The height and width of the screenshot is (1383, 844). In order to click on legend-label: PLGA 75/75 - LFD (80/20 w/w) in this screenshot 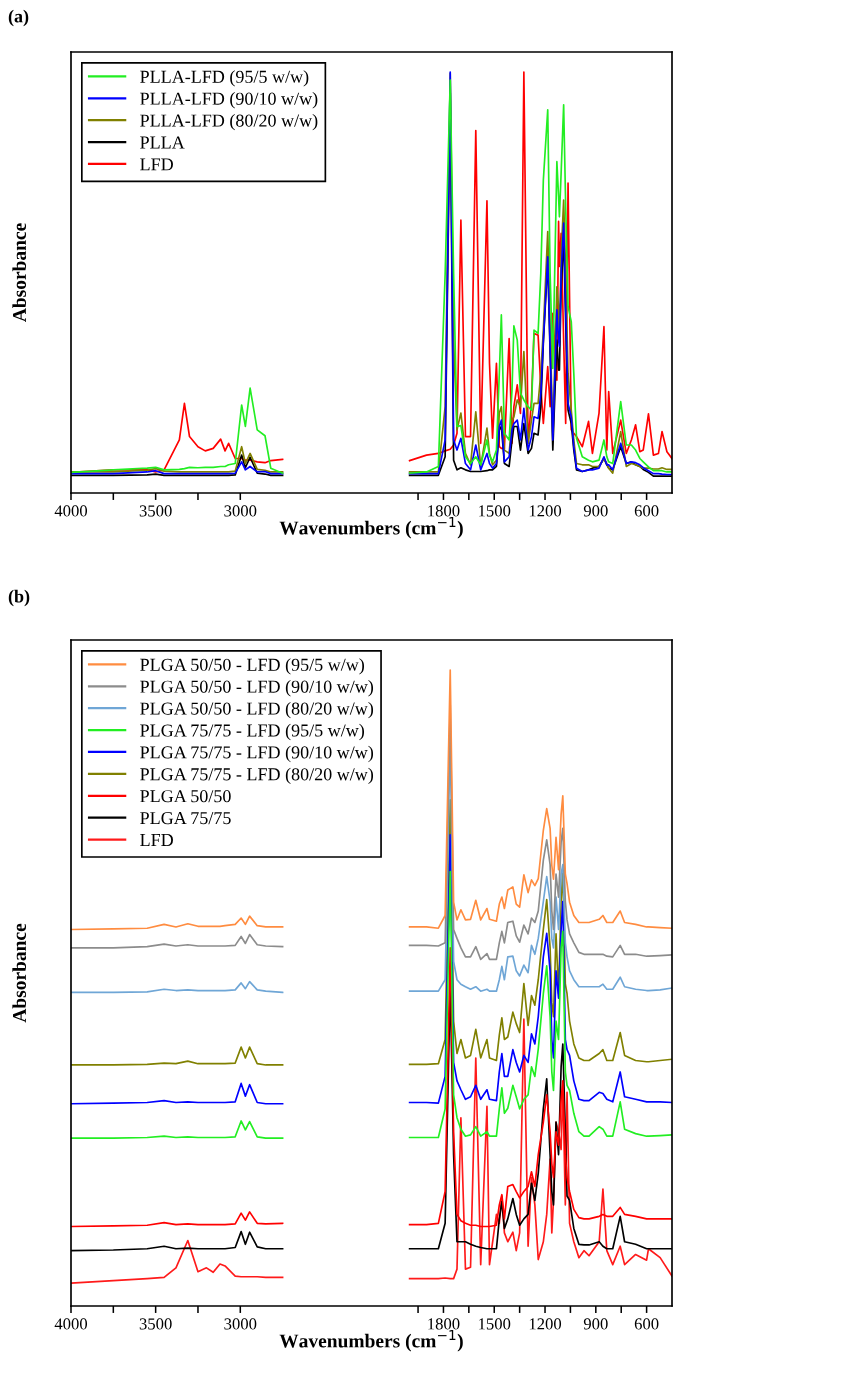, I will do `click(257, 776)`.